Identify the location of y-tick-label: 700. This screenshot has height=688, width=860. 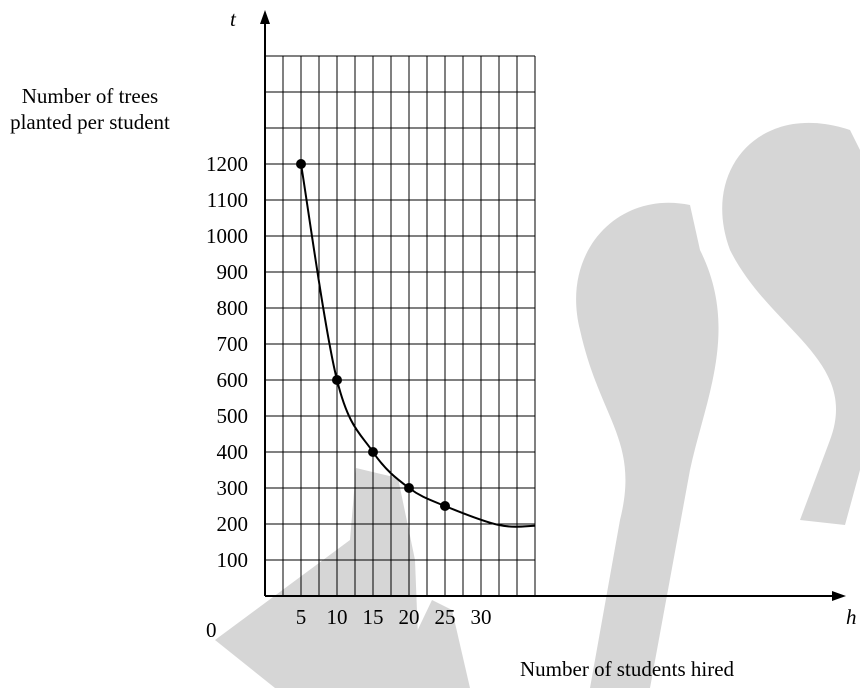
(233, 344).